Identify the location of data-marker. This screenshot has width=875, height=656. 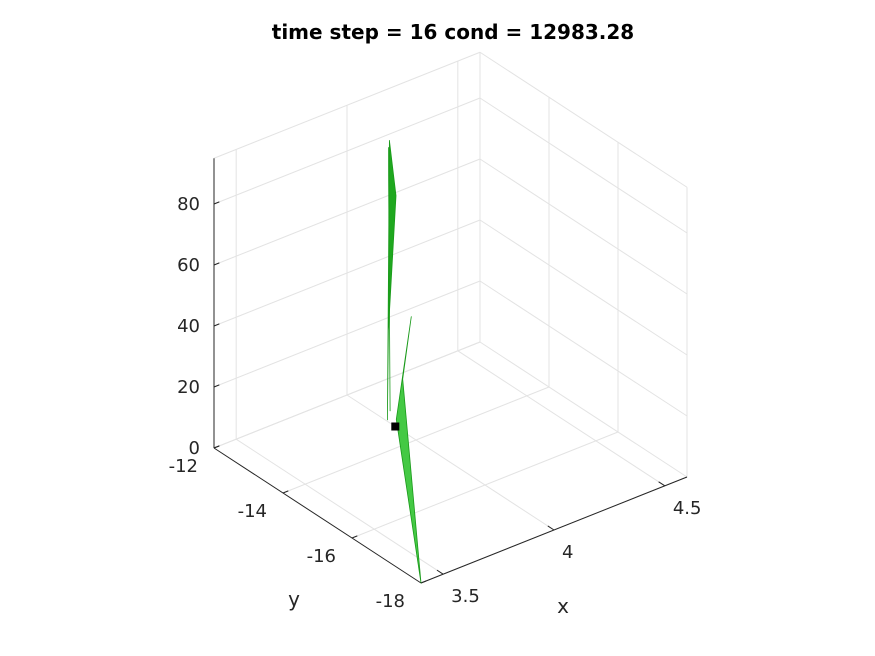
(395, 426).